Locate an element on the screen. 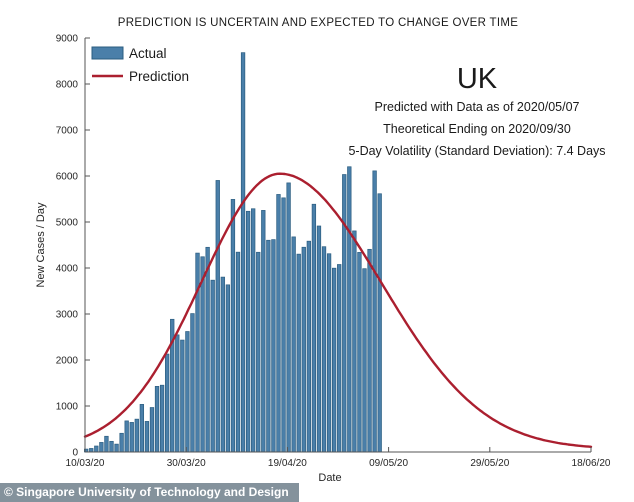 The image size is (634, 502). y-tick-label: 1000 is located at coordinates (67, 407).